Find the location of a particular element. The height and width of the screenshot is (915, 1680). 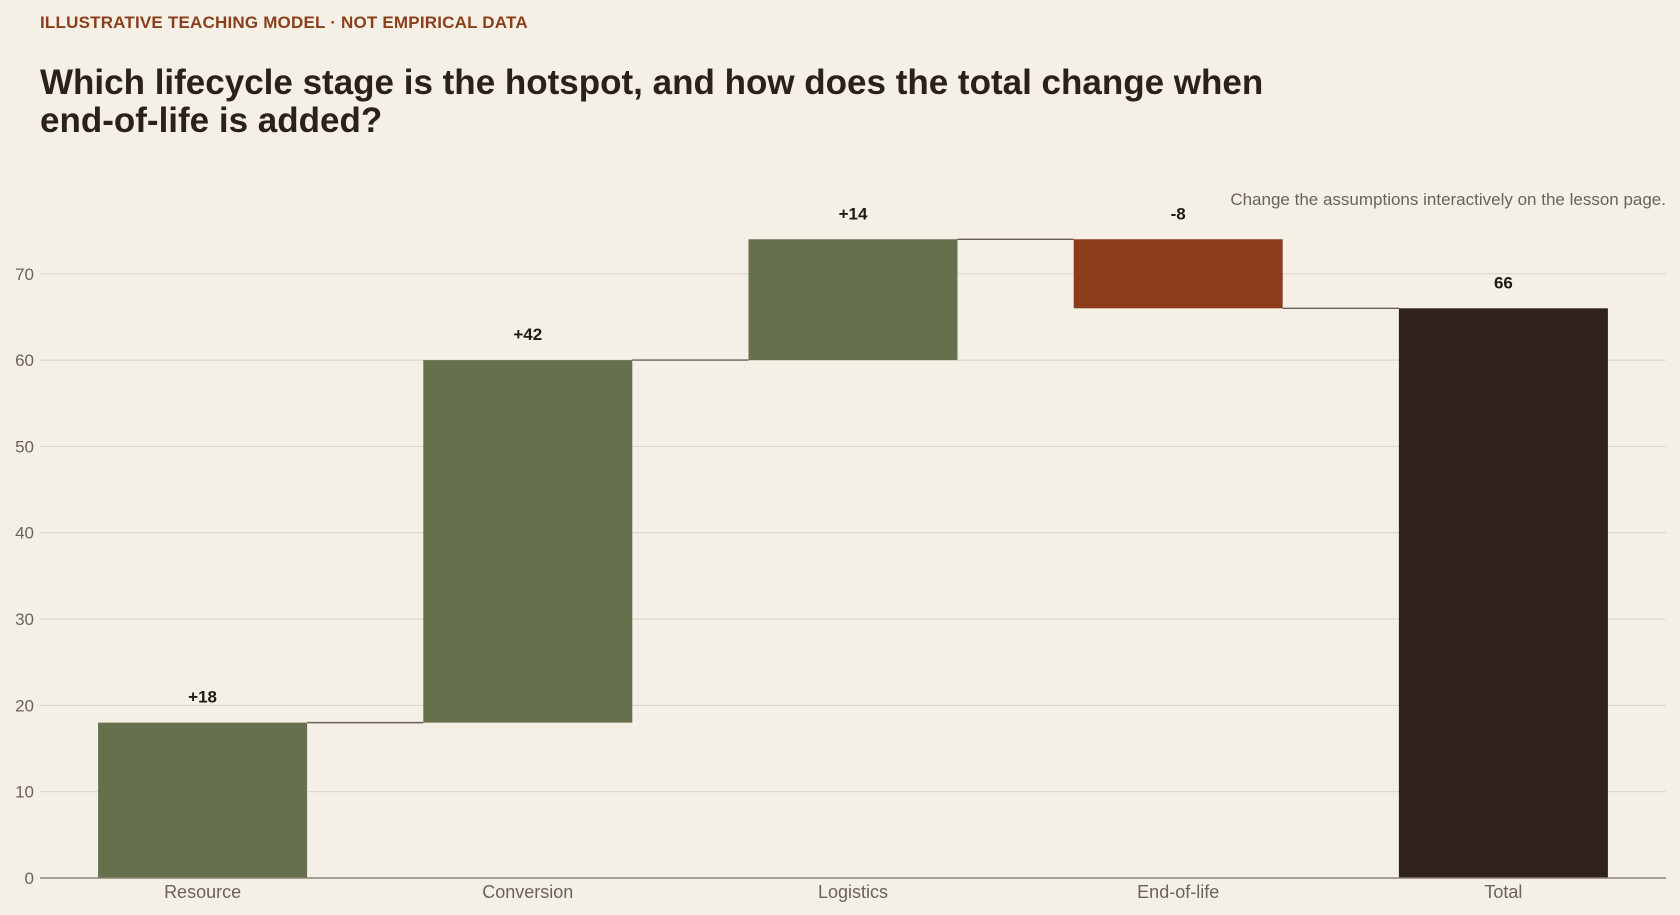

y-tick-label: 40 is located at coordinates (24, 533).